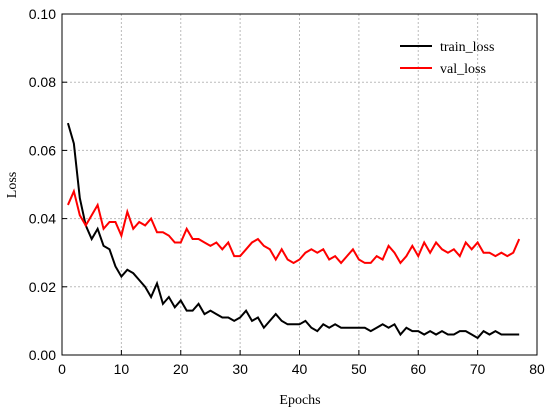 This screenshot has width=550, height=416. What do you see at coordinates (42, 82) in the screenshot?
I see `y-tick-label: 0.08` at bounding box center [42, 82].